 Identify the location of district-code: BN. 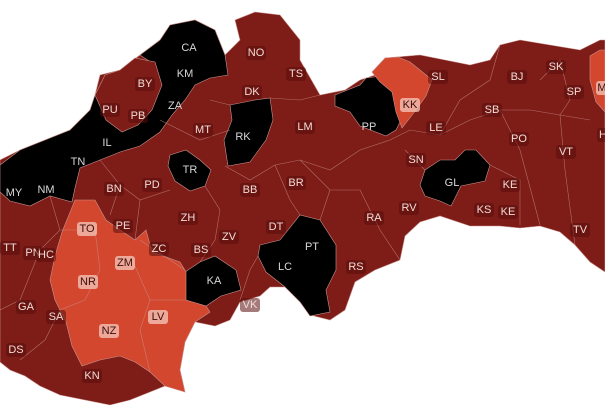
(113, 189).